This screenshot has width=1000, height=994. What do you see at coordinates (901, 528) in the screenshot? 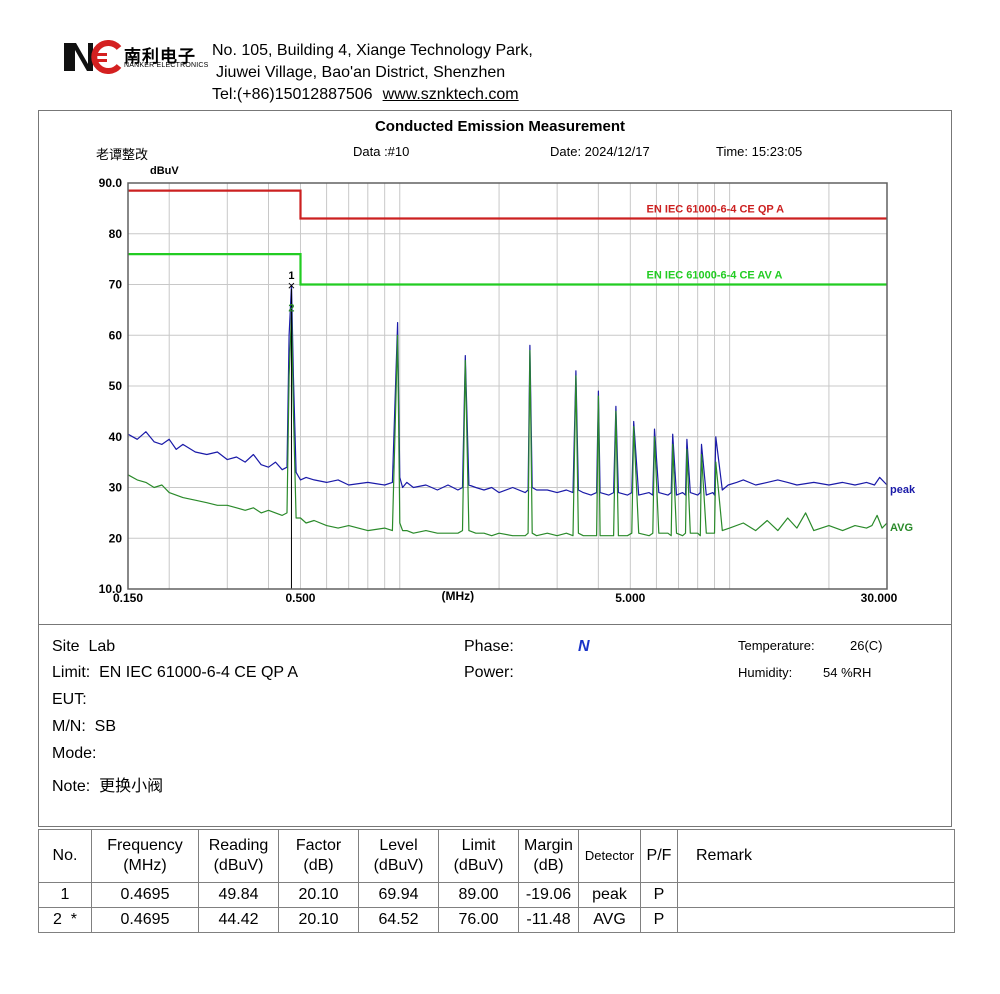
I see `series-label: AVG` at bounding box center [901, 528].